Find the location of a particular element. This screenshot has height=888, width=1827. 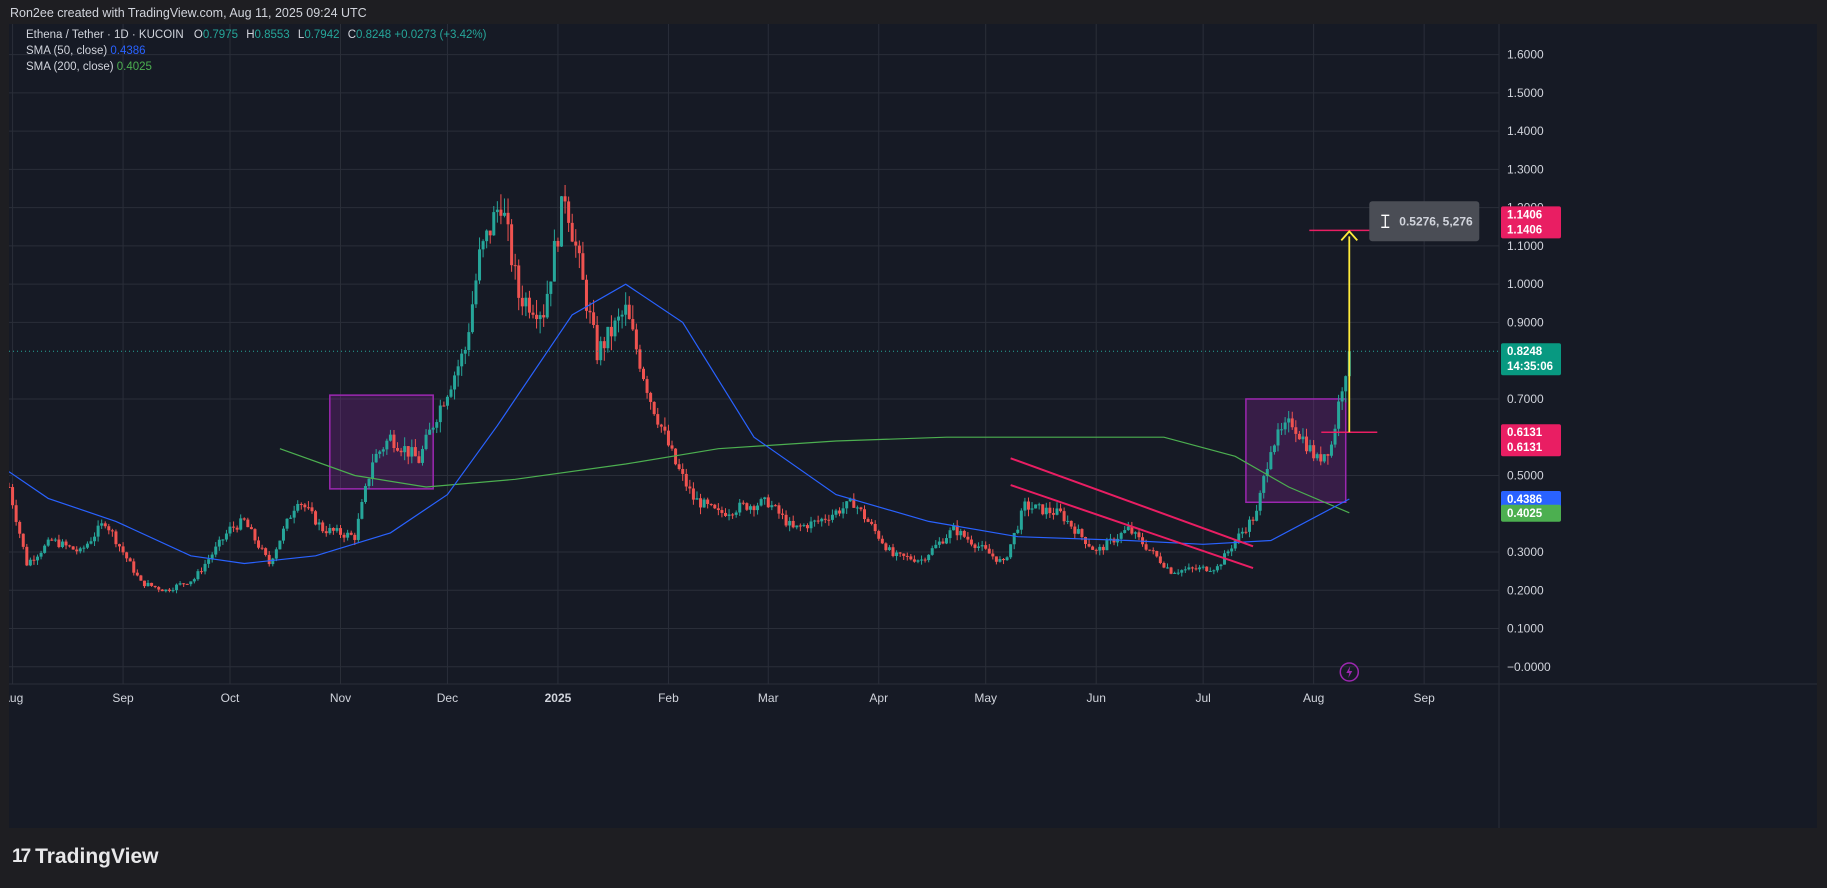

consolidation-box is located at coordinates (381, 442).